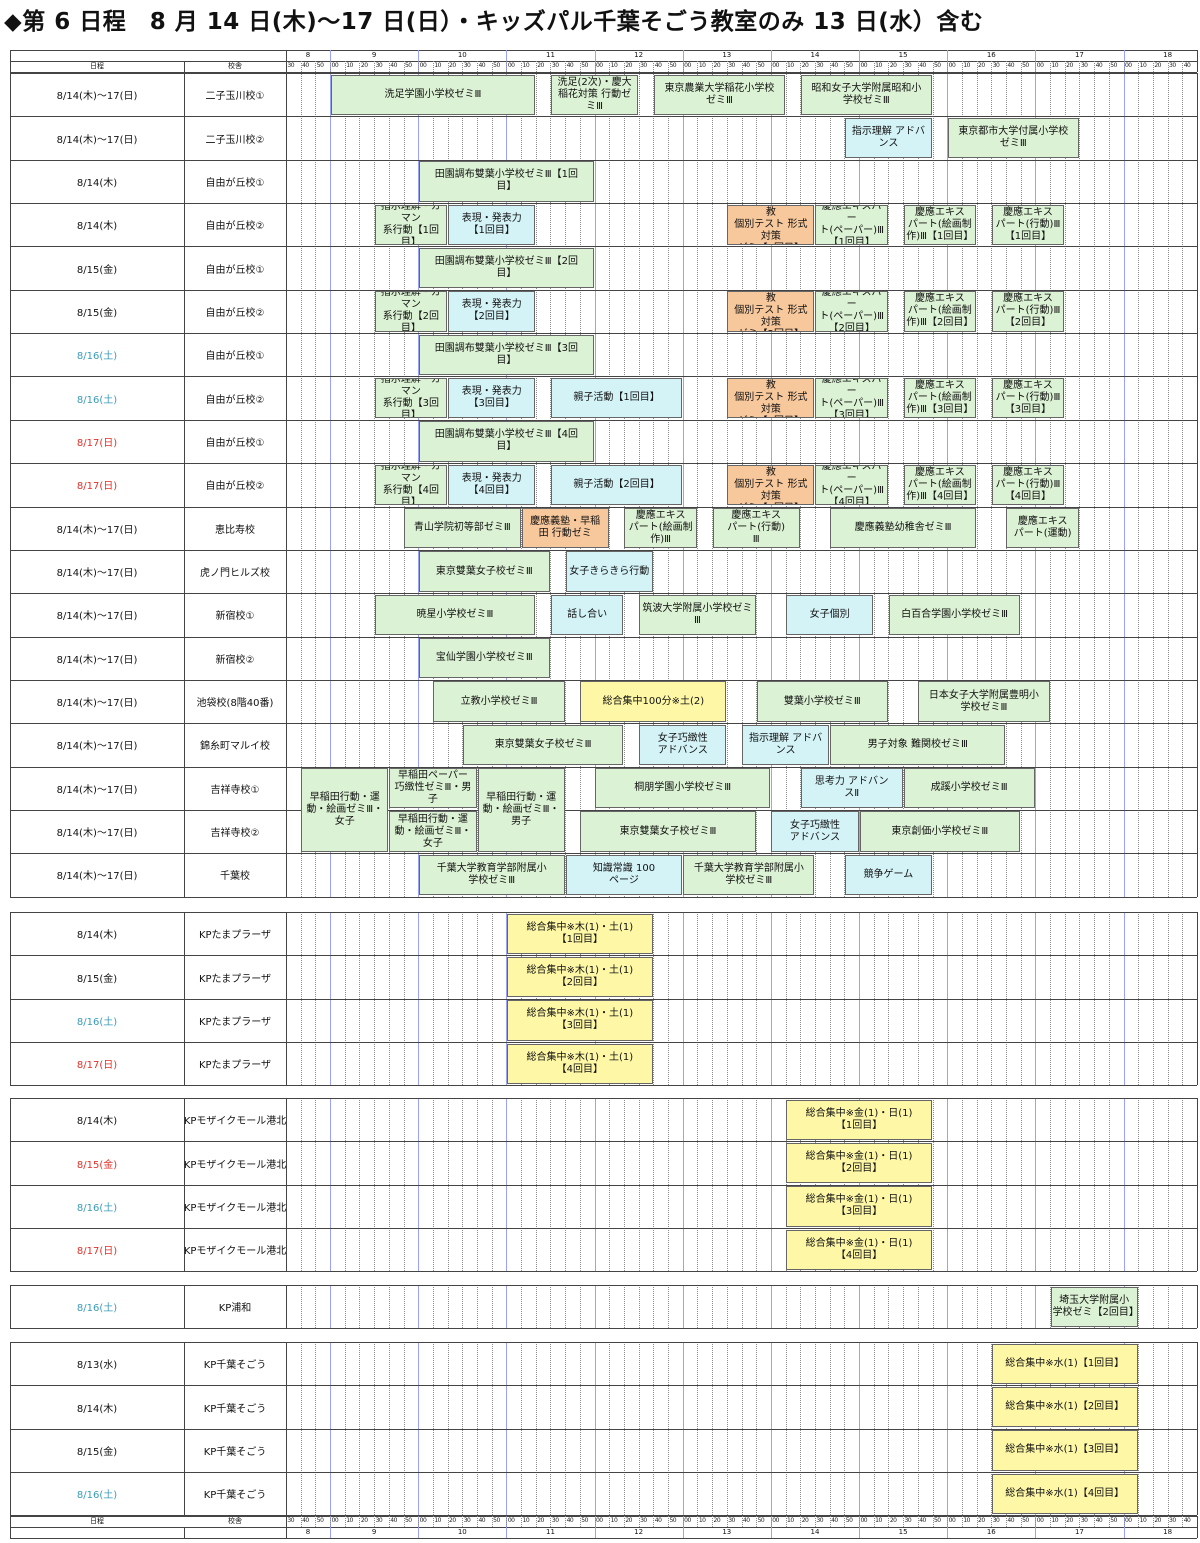 Image resolution: width=1200 pixels, height=1543 pixels. What do you see at coordinates (484, 658) in the screenshot?
I see `class-block: 宝仙学園小学校ゼミⅢ` at bounding box center [484, 658].